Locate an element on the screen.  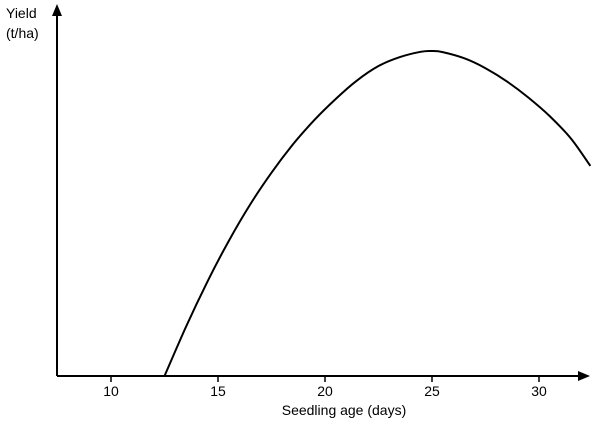
y-axis-arrowhead is located at coordinates (57, 10).